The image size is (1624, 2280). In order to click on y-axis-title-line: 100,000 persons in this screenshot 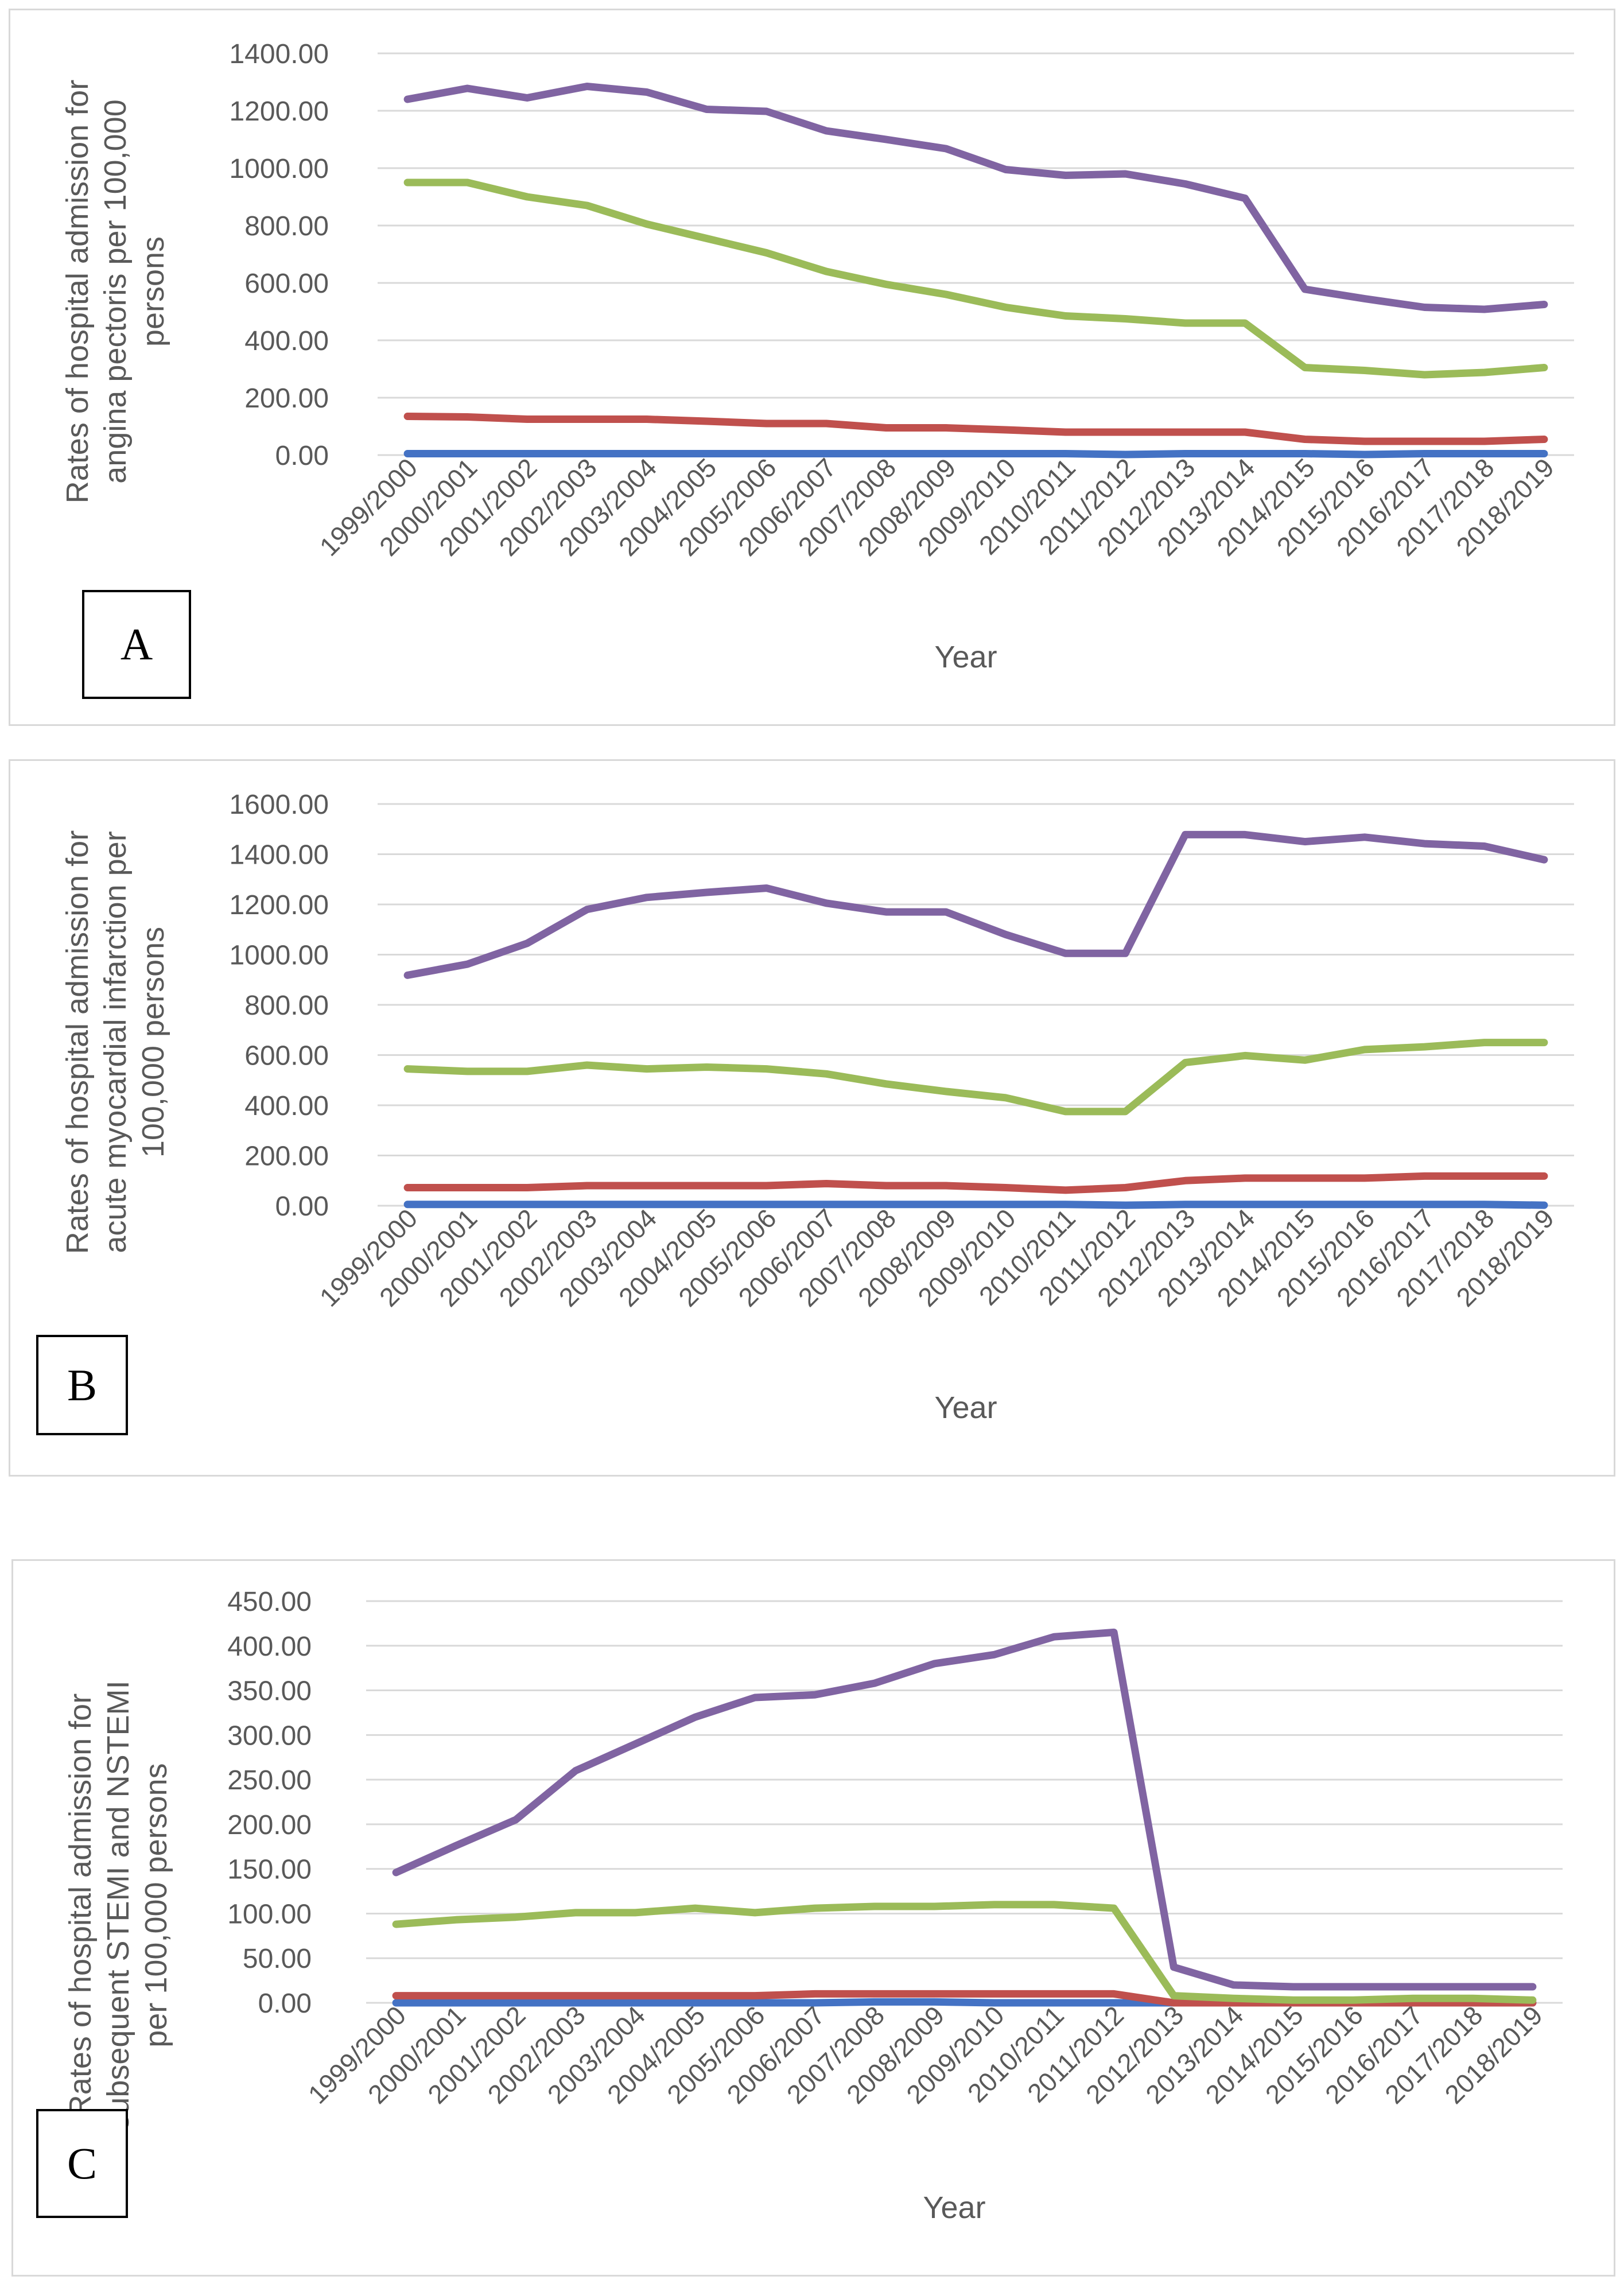, I will do `click(153, 1042)`.